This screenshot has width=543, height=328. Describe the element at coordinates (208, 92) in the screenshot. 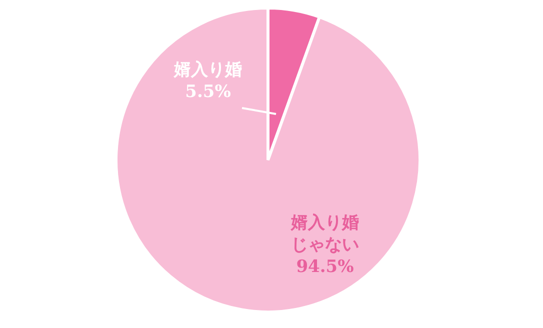

I see `data-label: 5.5%` at that location.